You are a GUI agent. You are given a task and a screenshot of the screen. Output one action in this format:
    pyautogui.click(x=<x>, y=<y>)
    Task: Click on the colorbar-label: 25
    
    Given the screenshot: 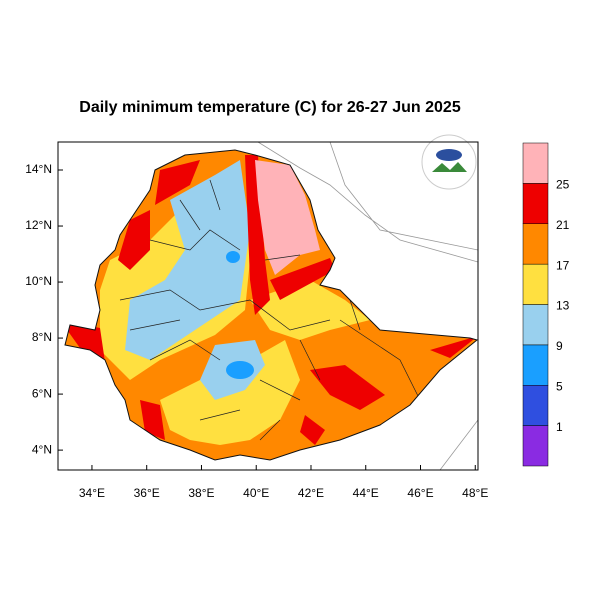 What is the action you would take?
    pyautogui.click(x=563, y=185)
    